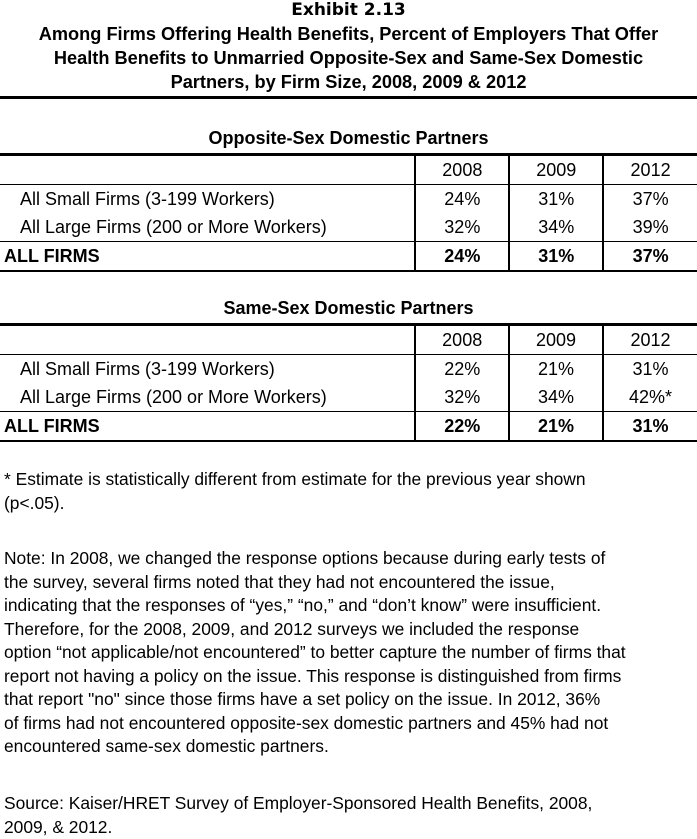 The image size is (697, 839). What do you see at coordinates (462, 257) in the screenshot?
I see `total-value: 24%` at bounding box center [462, 257].